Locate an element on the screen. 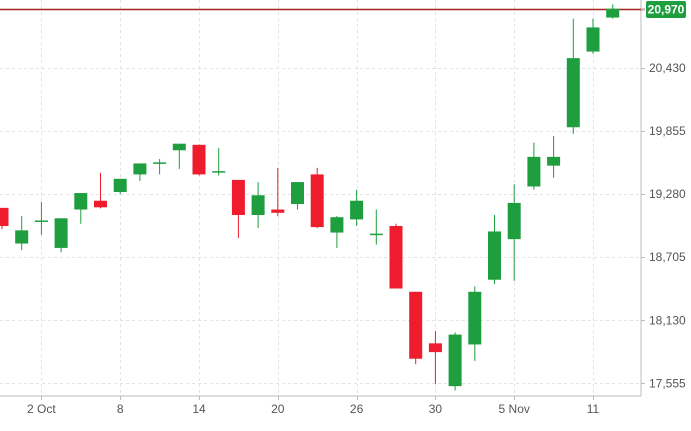 The width and height of the screenshot is (691, 431). x-tick-label: 14 is located at coordinates (199, 409).